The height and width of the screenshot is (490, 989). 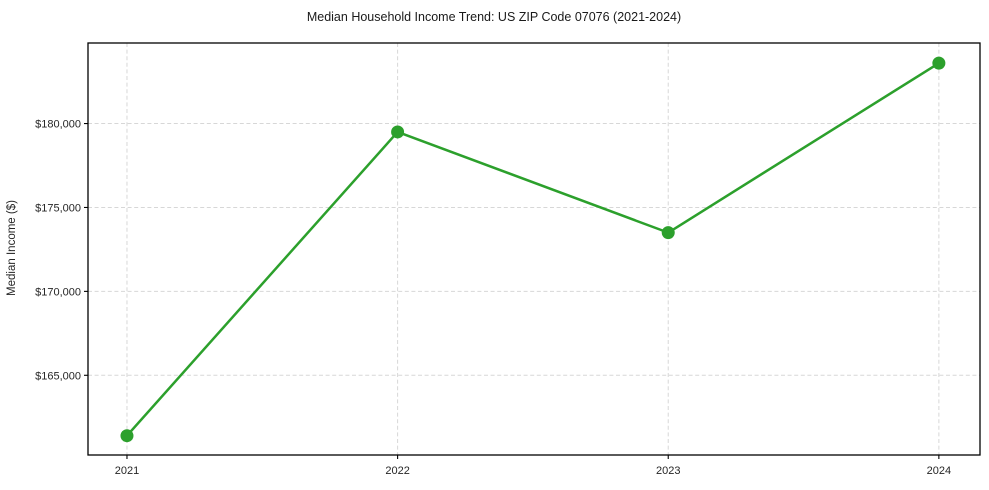 I want to click on x-tick-label: 2021, so click(x=127, y=471).